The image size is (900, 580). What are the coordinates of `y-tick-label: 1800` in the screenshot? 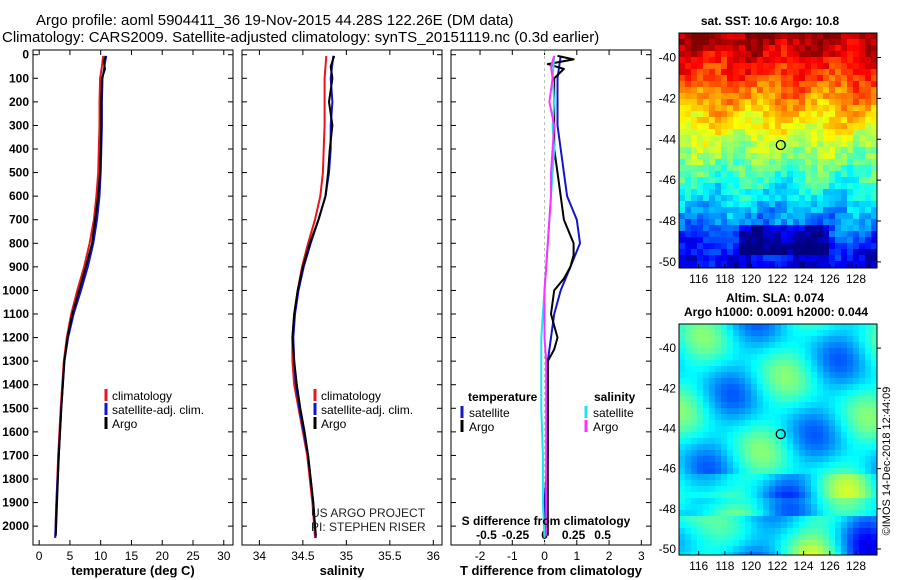 It's located at (15, 479).